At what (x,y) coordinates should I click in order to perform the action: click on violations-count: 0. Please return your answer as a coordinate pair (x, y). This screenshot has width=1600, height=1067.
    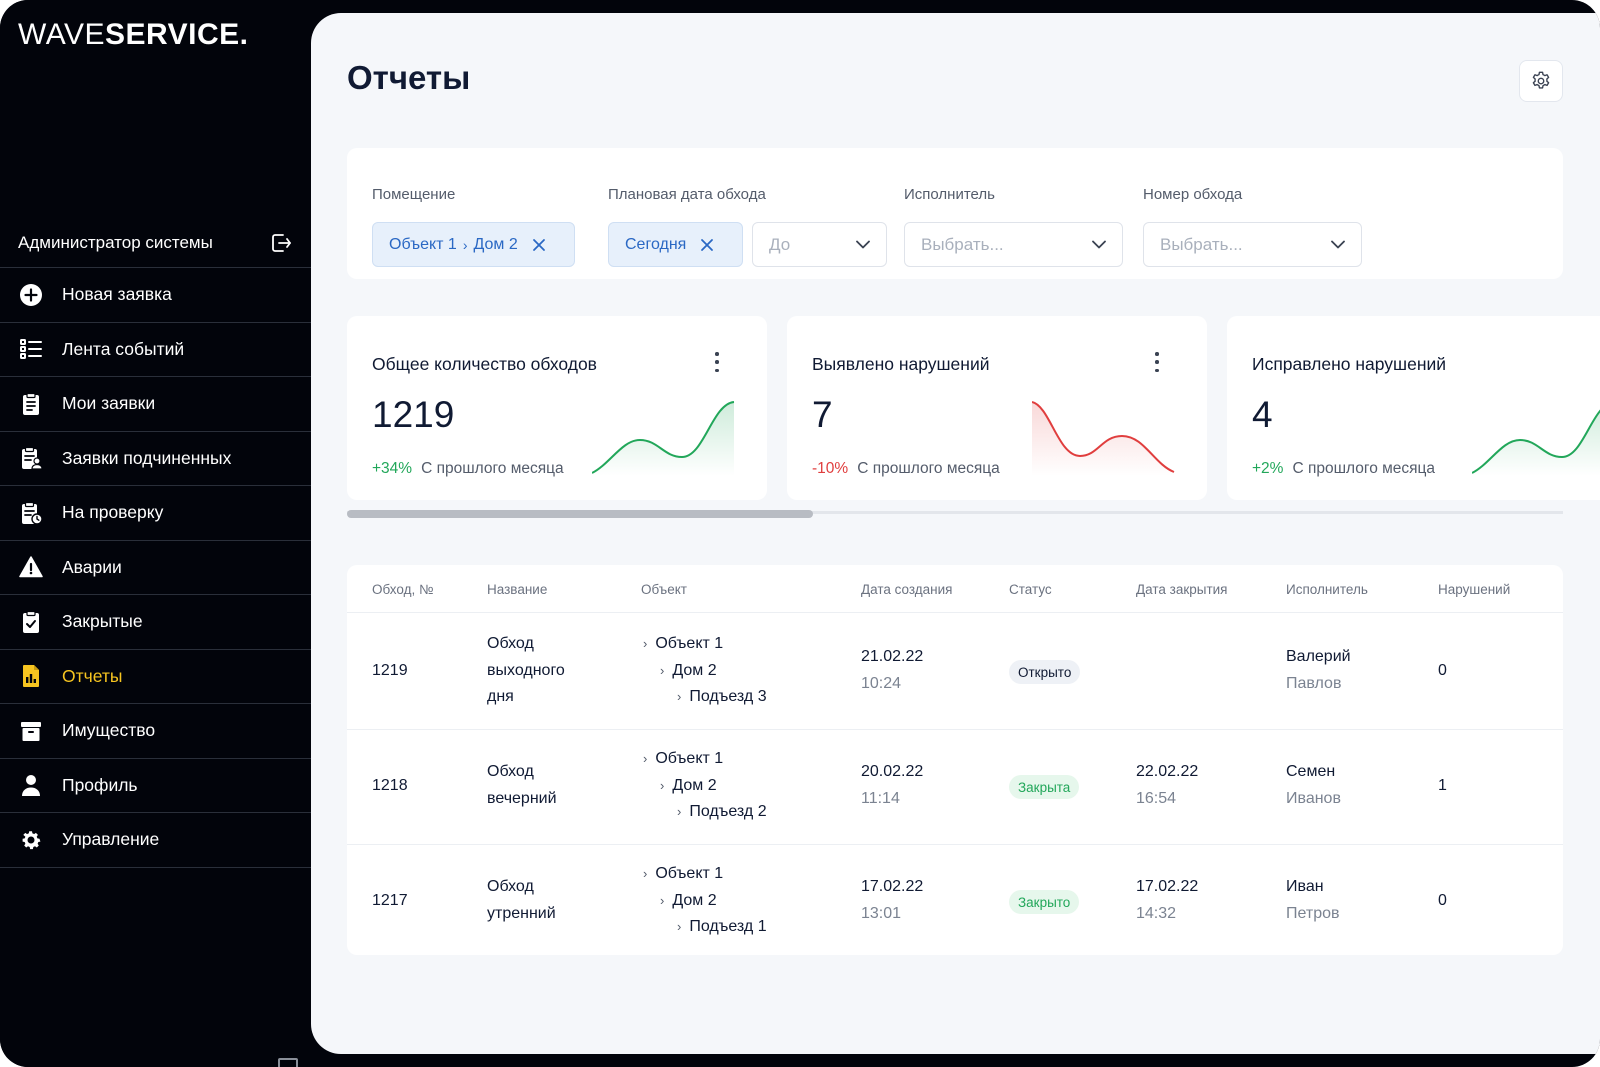
    Looking at the image, I should click on (1442, 670).